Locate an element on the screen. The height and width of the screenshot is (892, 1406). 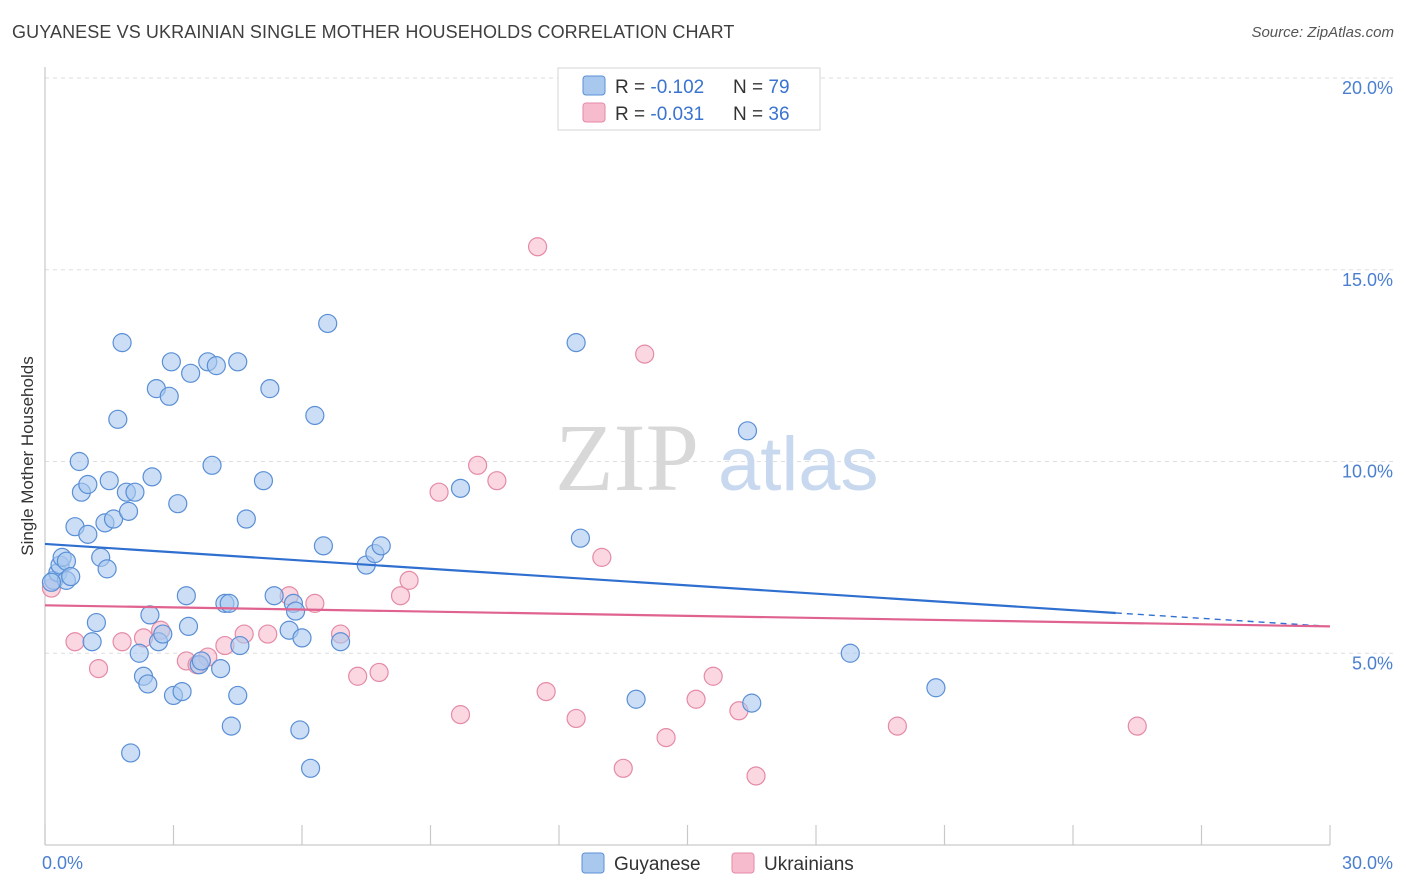
legend-bottom: Guyanese Ukrainians is located at coordinates (717, 863).